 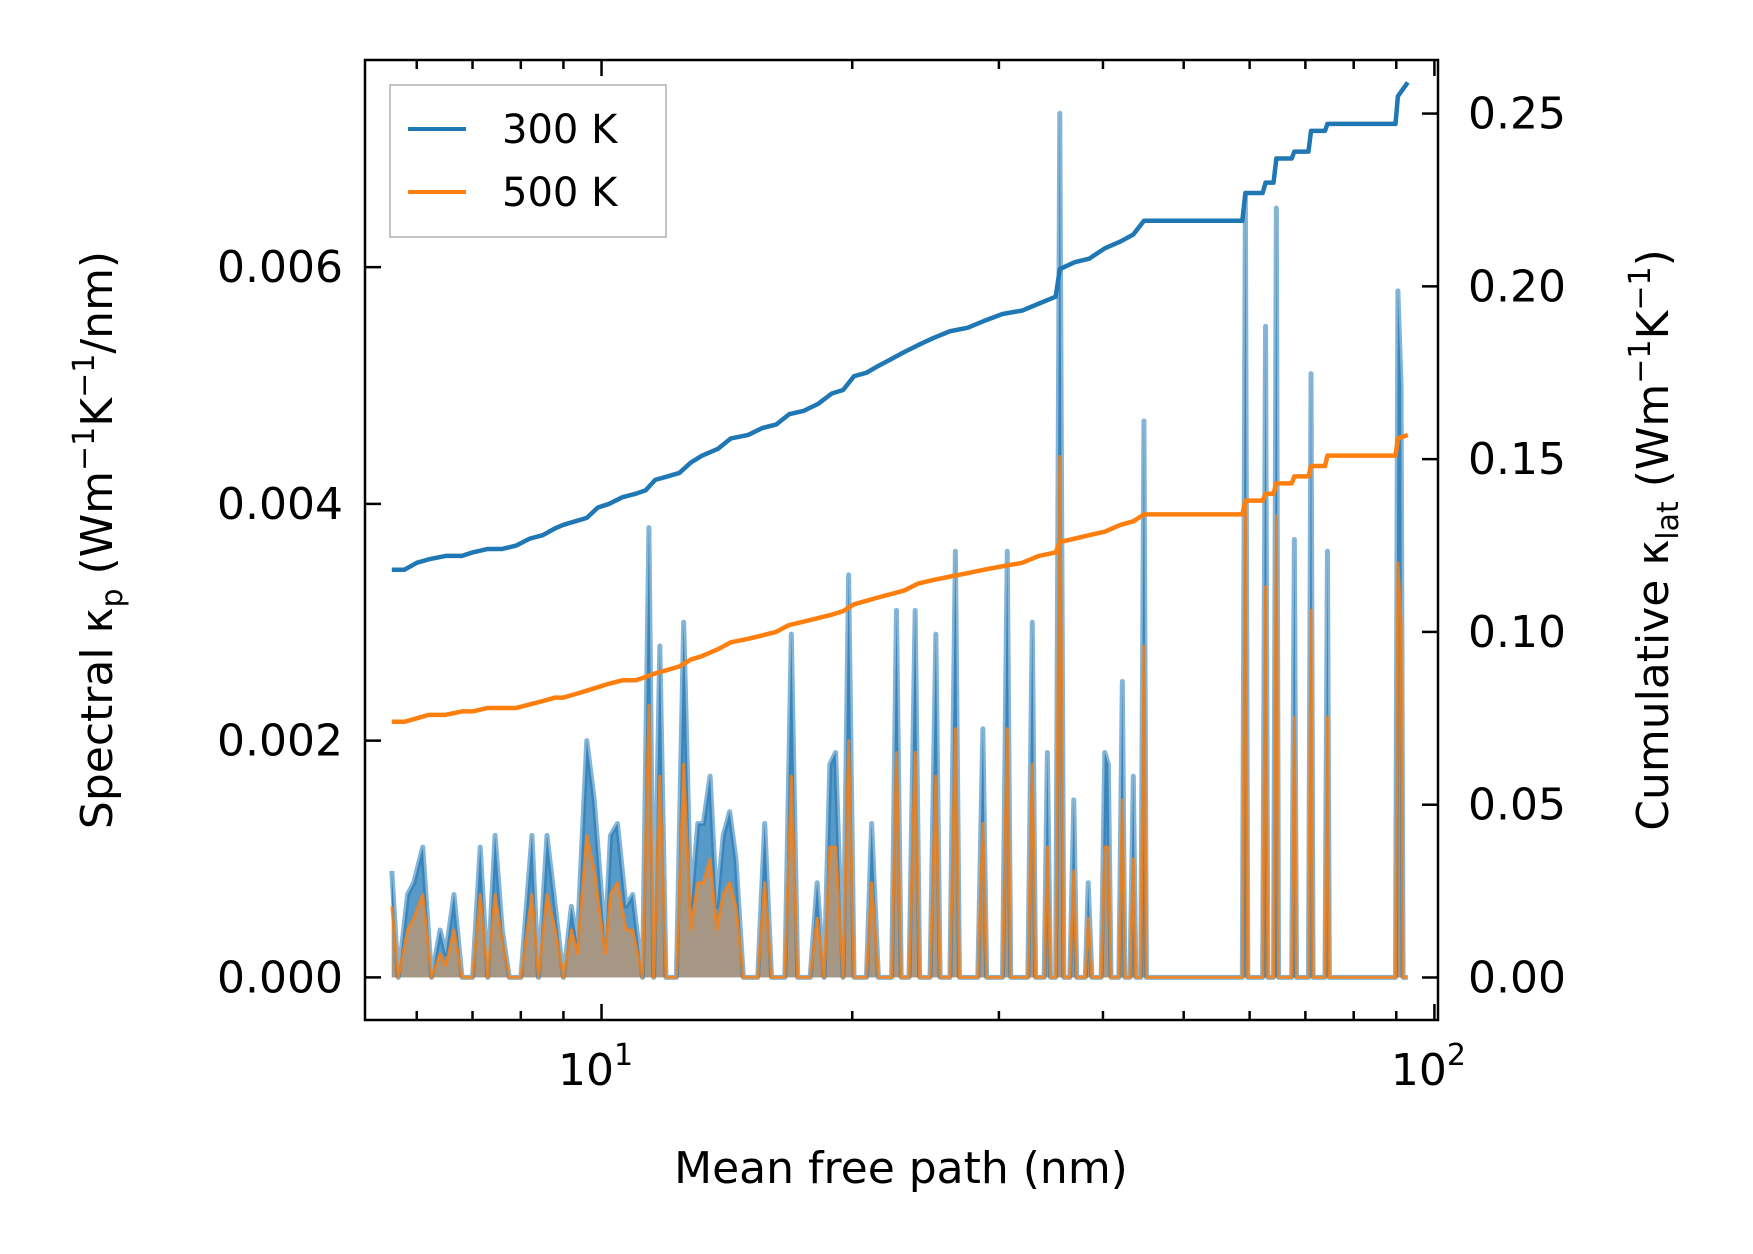 What do you see at coordinates (280, 977) in the screenshot?
I see `y-left-tick-label: 0.000` at bounding box center [280, 977].